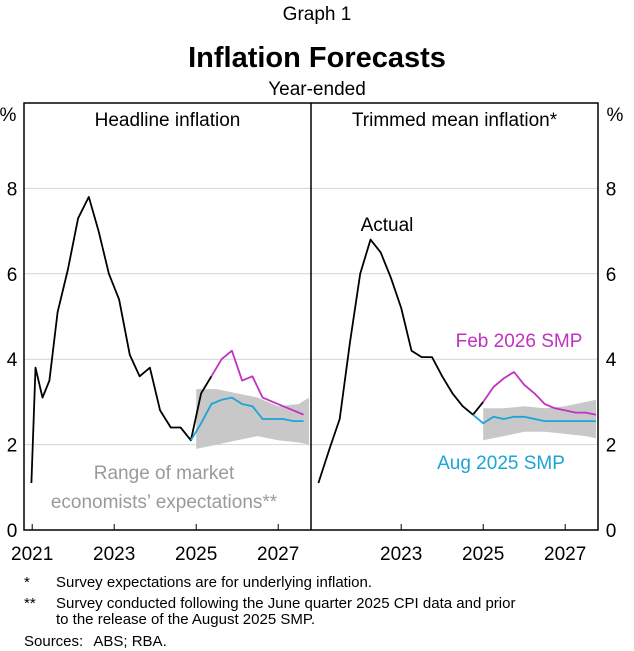 Image resolution: width=634 pixels, height=651 pixels. I want to click on footnote-text: to the release of the August 2025 SMP., so click(186, 619).